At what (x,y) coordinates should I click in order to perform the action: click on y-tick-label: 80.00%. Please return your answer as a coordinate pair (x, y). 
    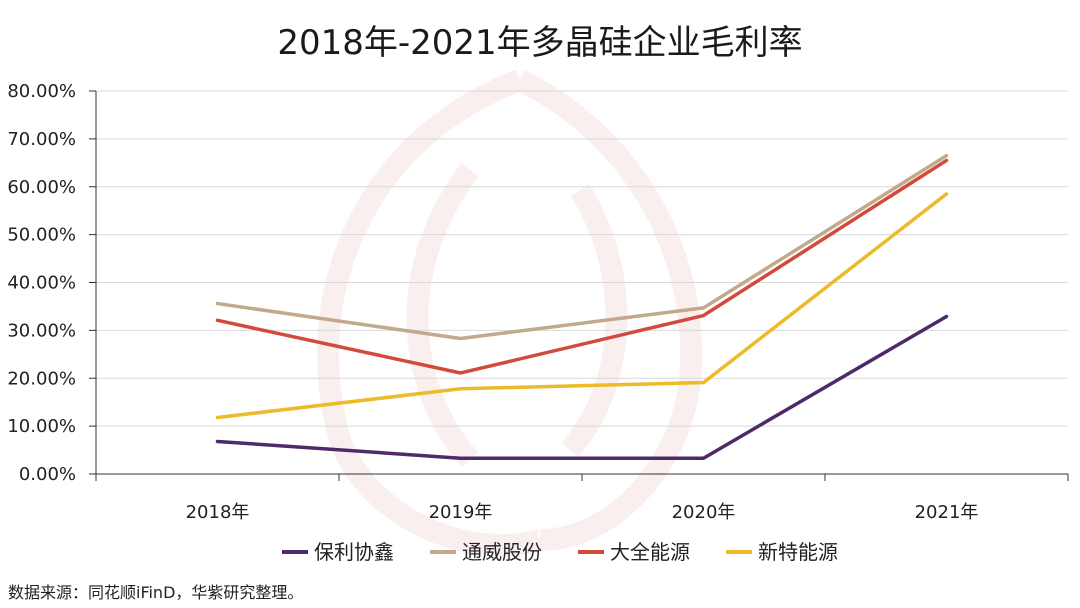
    Looking at the image, I should click on (41, 91).